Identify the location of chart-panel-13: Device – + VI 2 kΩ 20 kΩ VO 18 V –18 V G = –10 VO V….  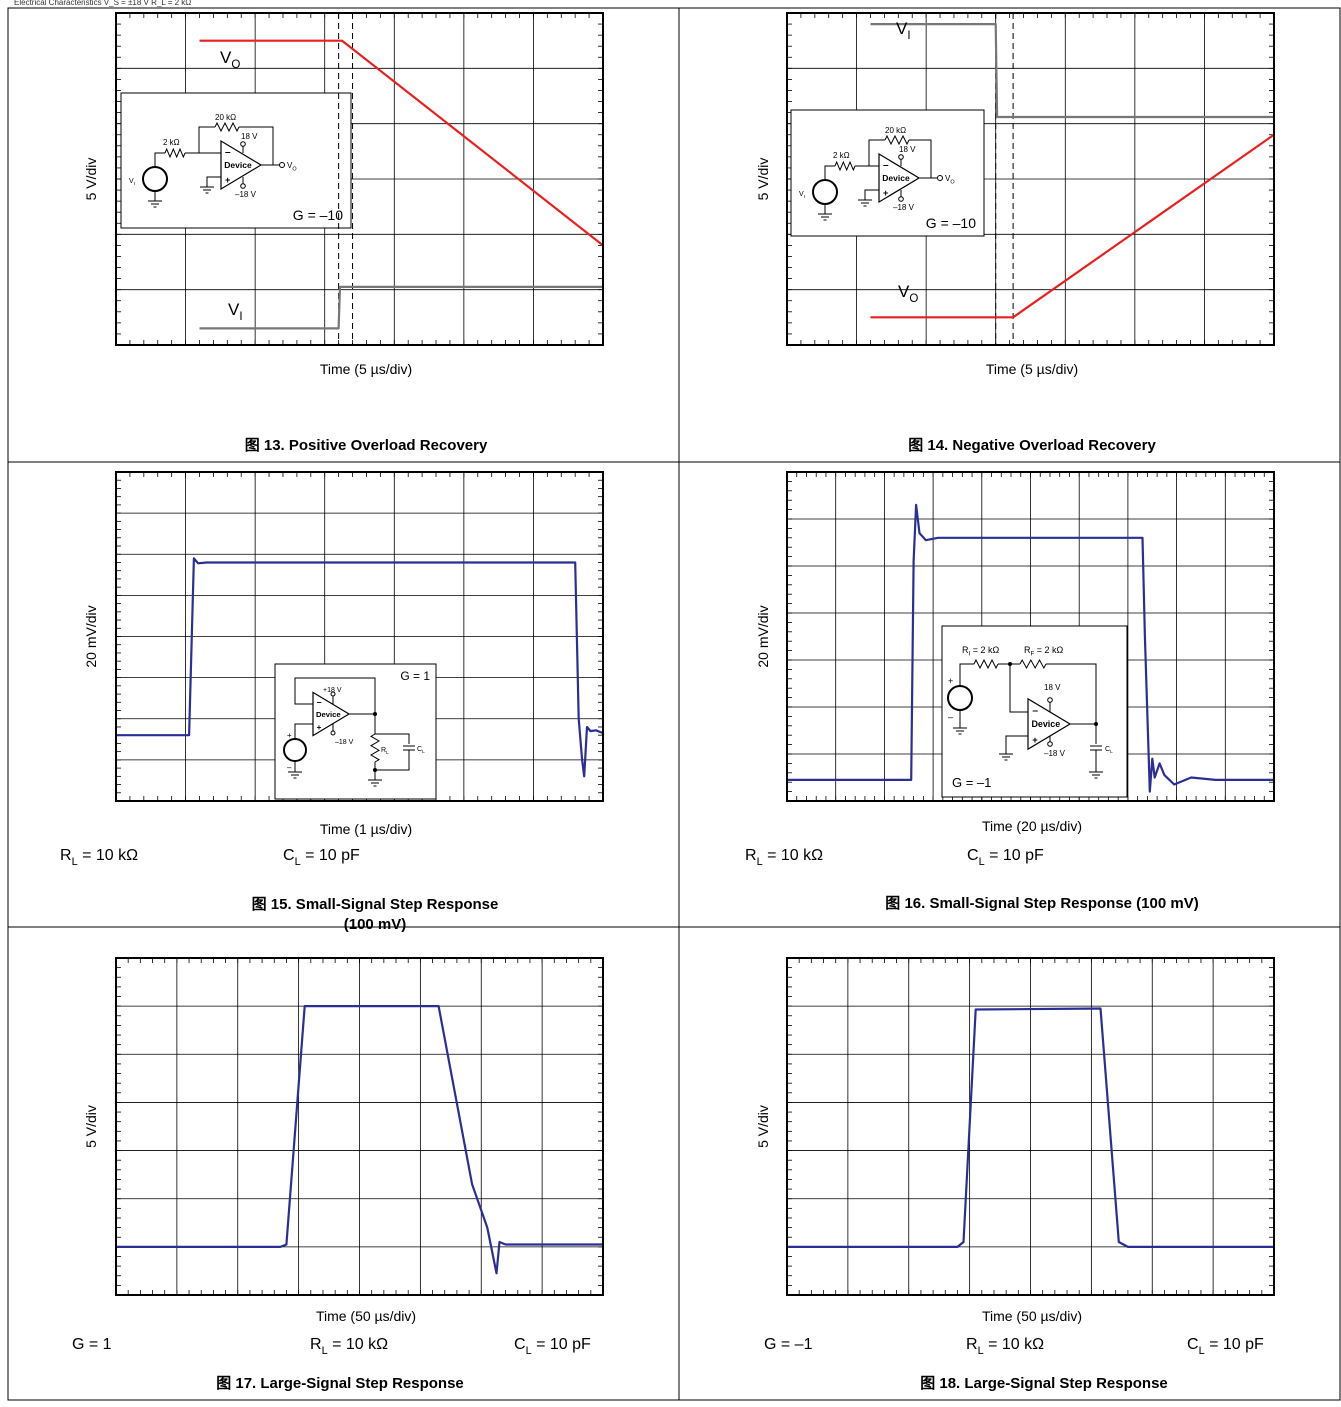
(343, 233).